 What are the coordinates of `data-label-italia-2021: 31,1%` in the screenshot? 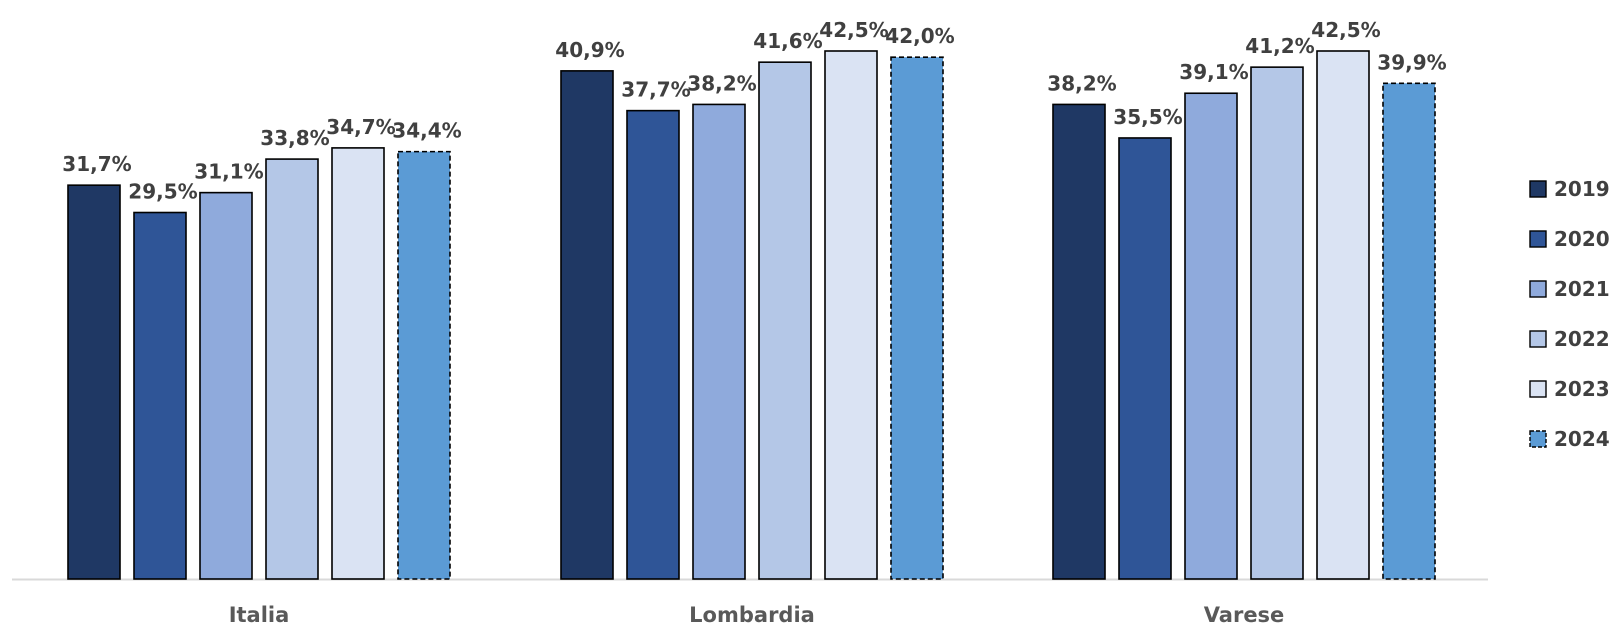 It's located at (228, 172).